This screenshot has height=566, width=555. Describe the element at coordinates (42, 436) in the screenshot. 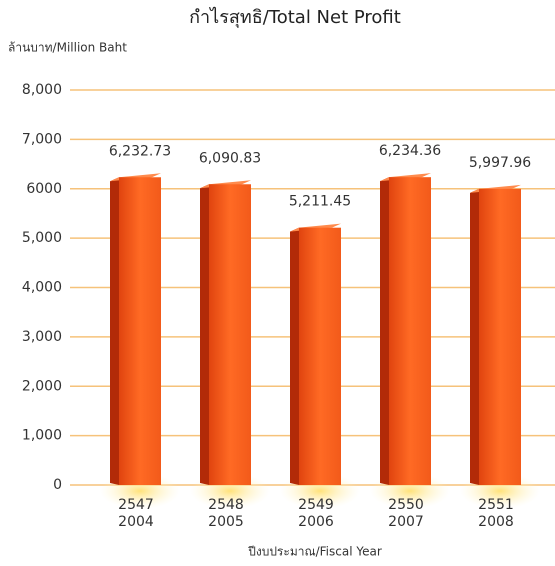

I see `y-tick-label: 1,000` at that location.